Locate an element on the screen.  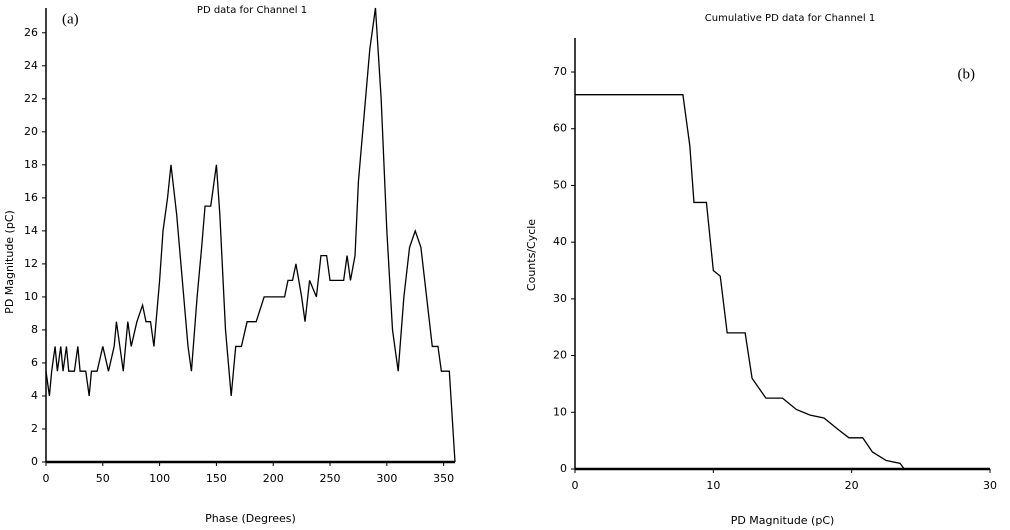
y-tick-label: 24 is located at coordinates (31, 65).